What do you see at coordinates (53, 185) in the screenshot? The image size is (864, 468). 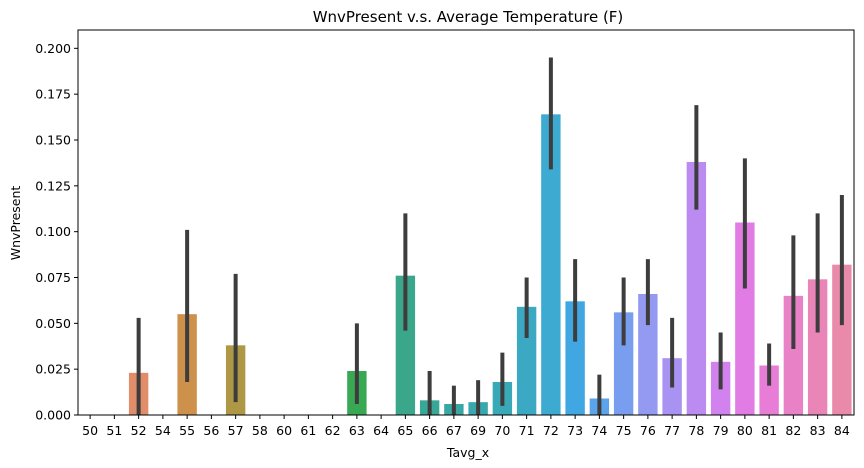 I see `y-tick-label: 0.125` at bounding box center [53, 185].